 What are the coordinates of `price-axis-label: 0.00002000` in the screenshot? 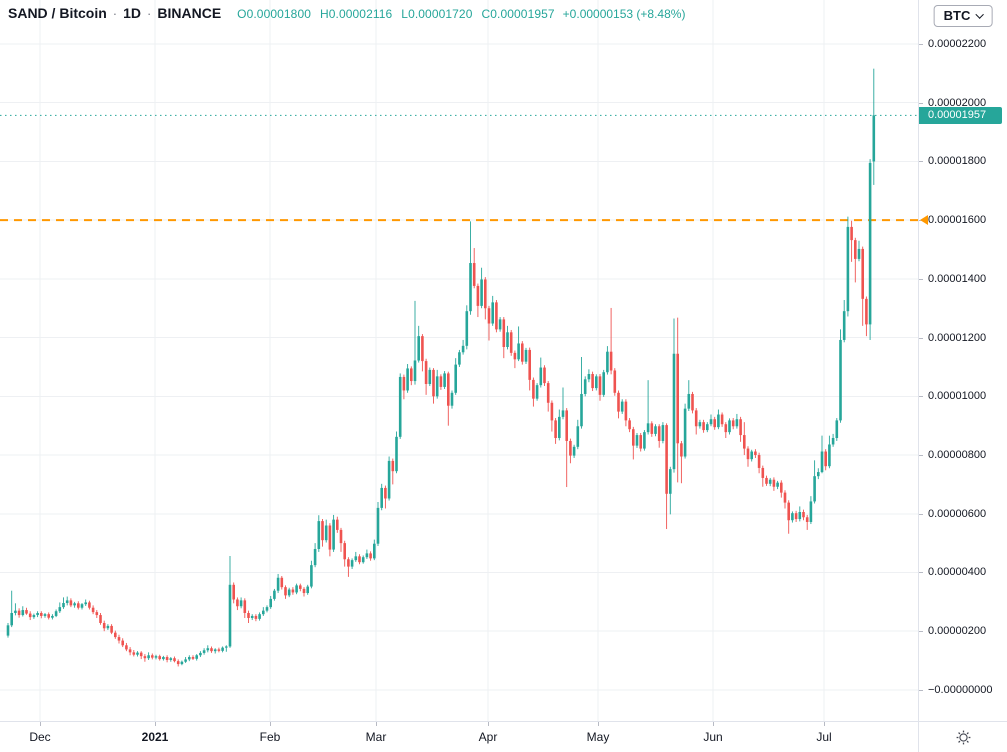 It's located at (957, 102).